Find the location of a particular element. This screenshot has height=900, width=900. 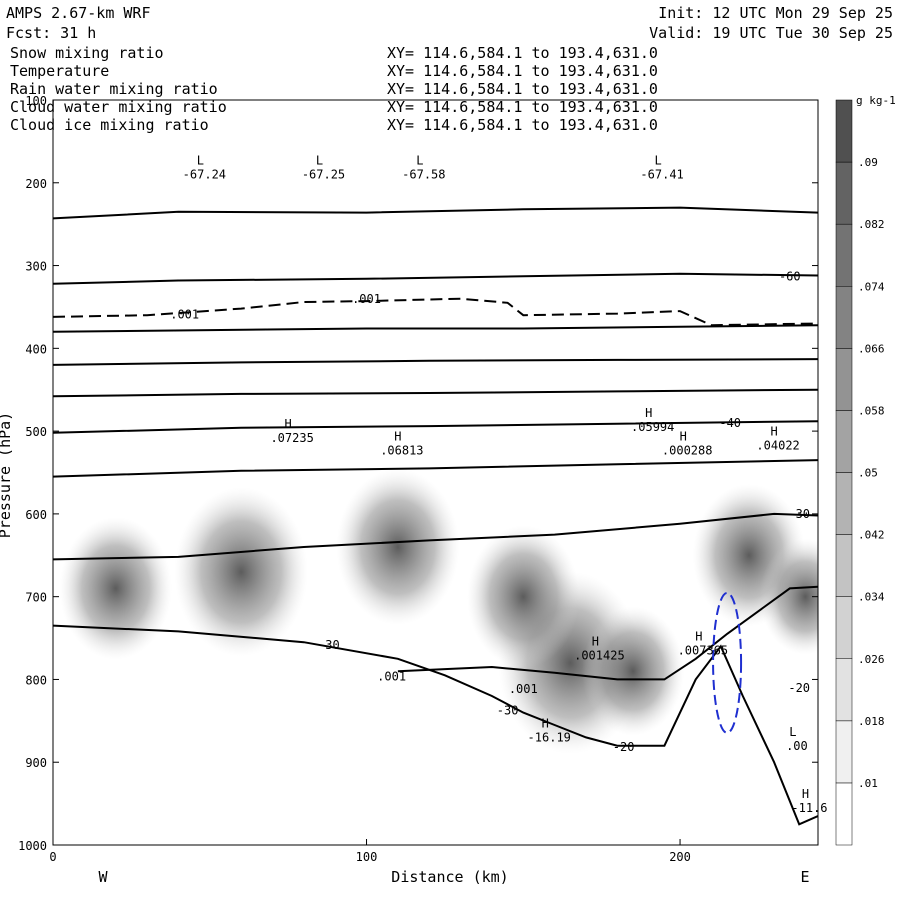

cloud-water-contour is located at coordinates (727, 662).